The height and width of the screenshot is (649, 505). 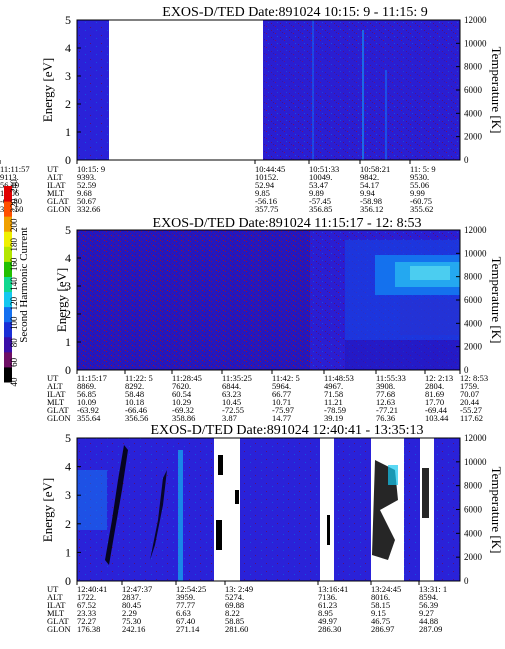 What do you see at coordinates (86, 386) in the screenshot?
I see `ephemeris-value: 8869.` at bounding box center [86, 386].